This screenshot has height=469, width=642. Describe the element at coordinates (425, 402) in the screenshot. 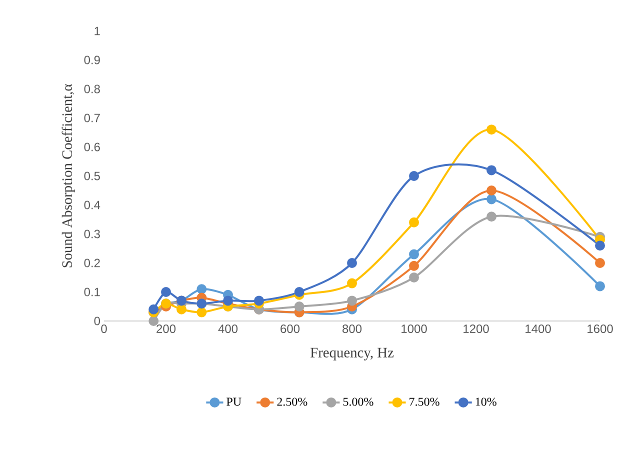

I see `legend-label: 7.50%` at that location.